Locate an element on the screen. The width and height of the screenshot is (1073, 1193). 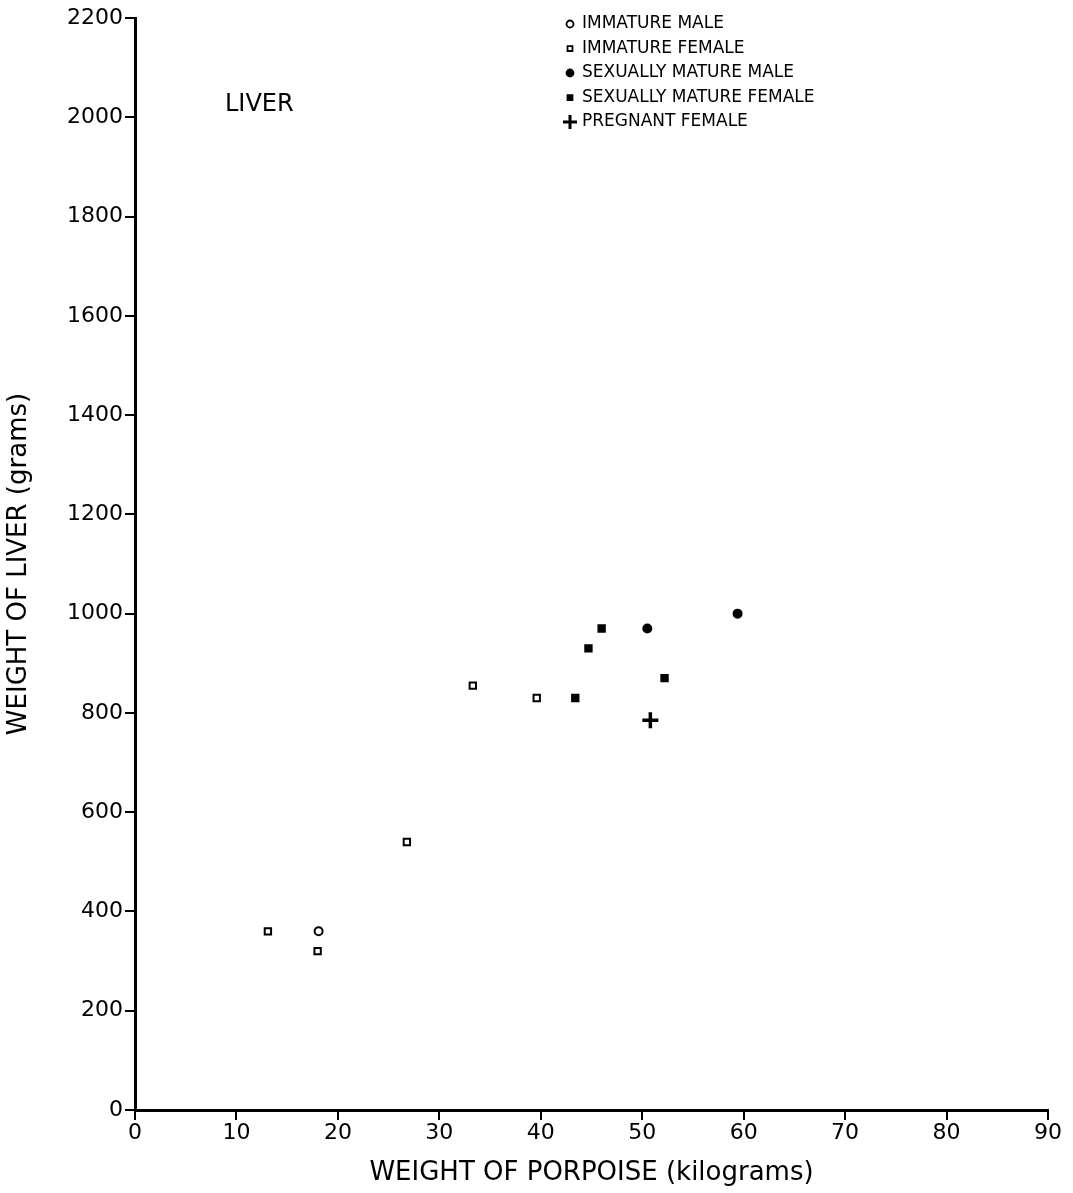
legend-label: SEXUALLY MATURE FEMALE is located at coordinates (698, 95).